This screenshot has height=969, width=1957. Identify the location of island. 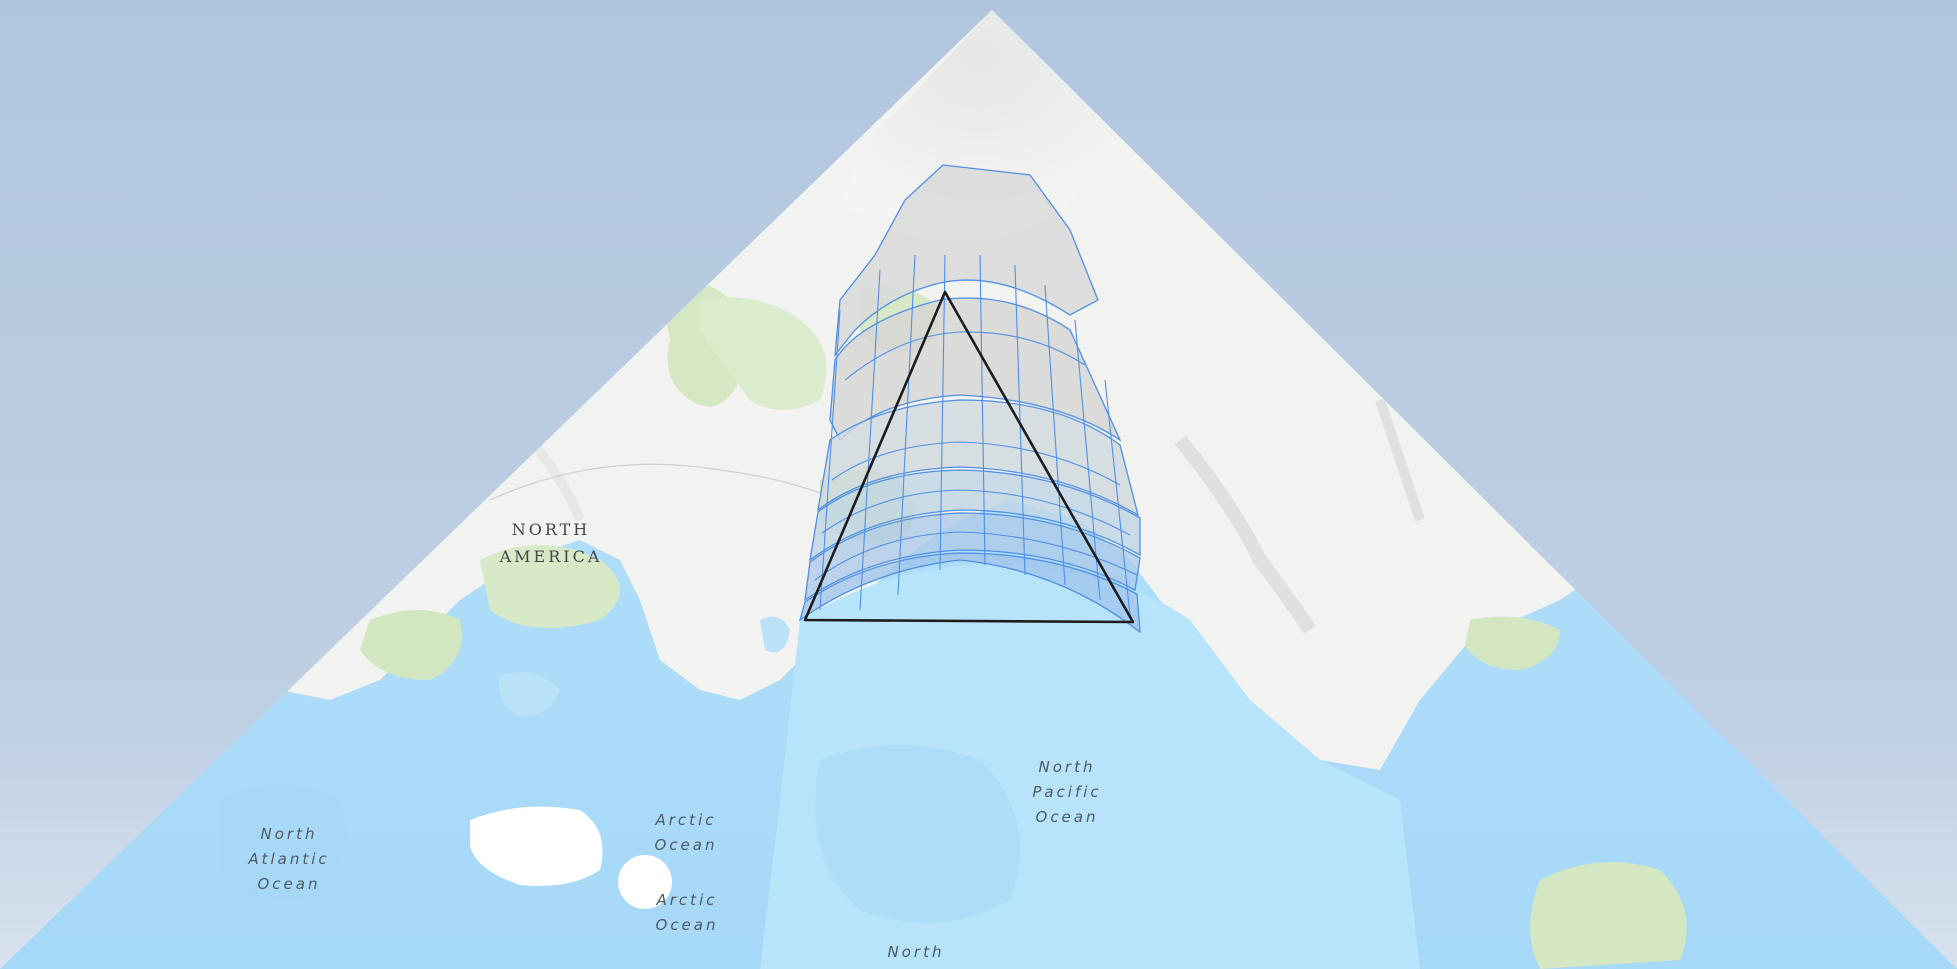
(536, 846).